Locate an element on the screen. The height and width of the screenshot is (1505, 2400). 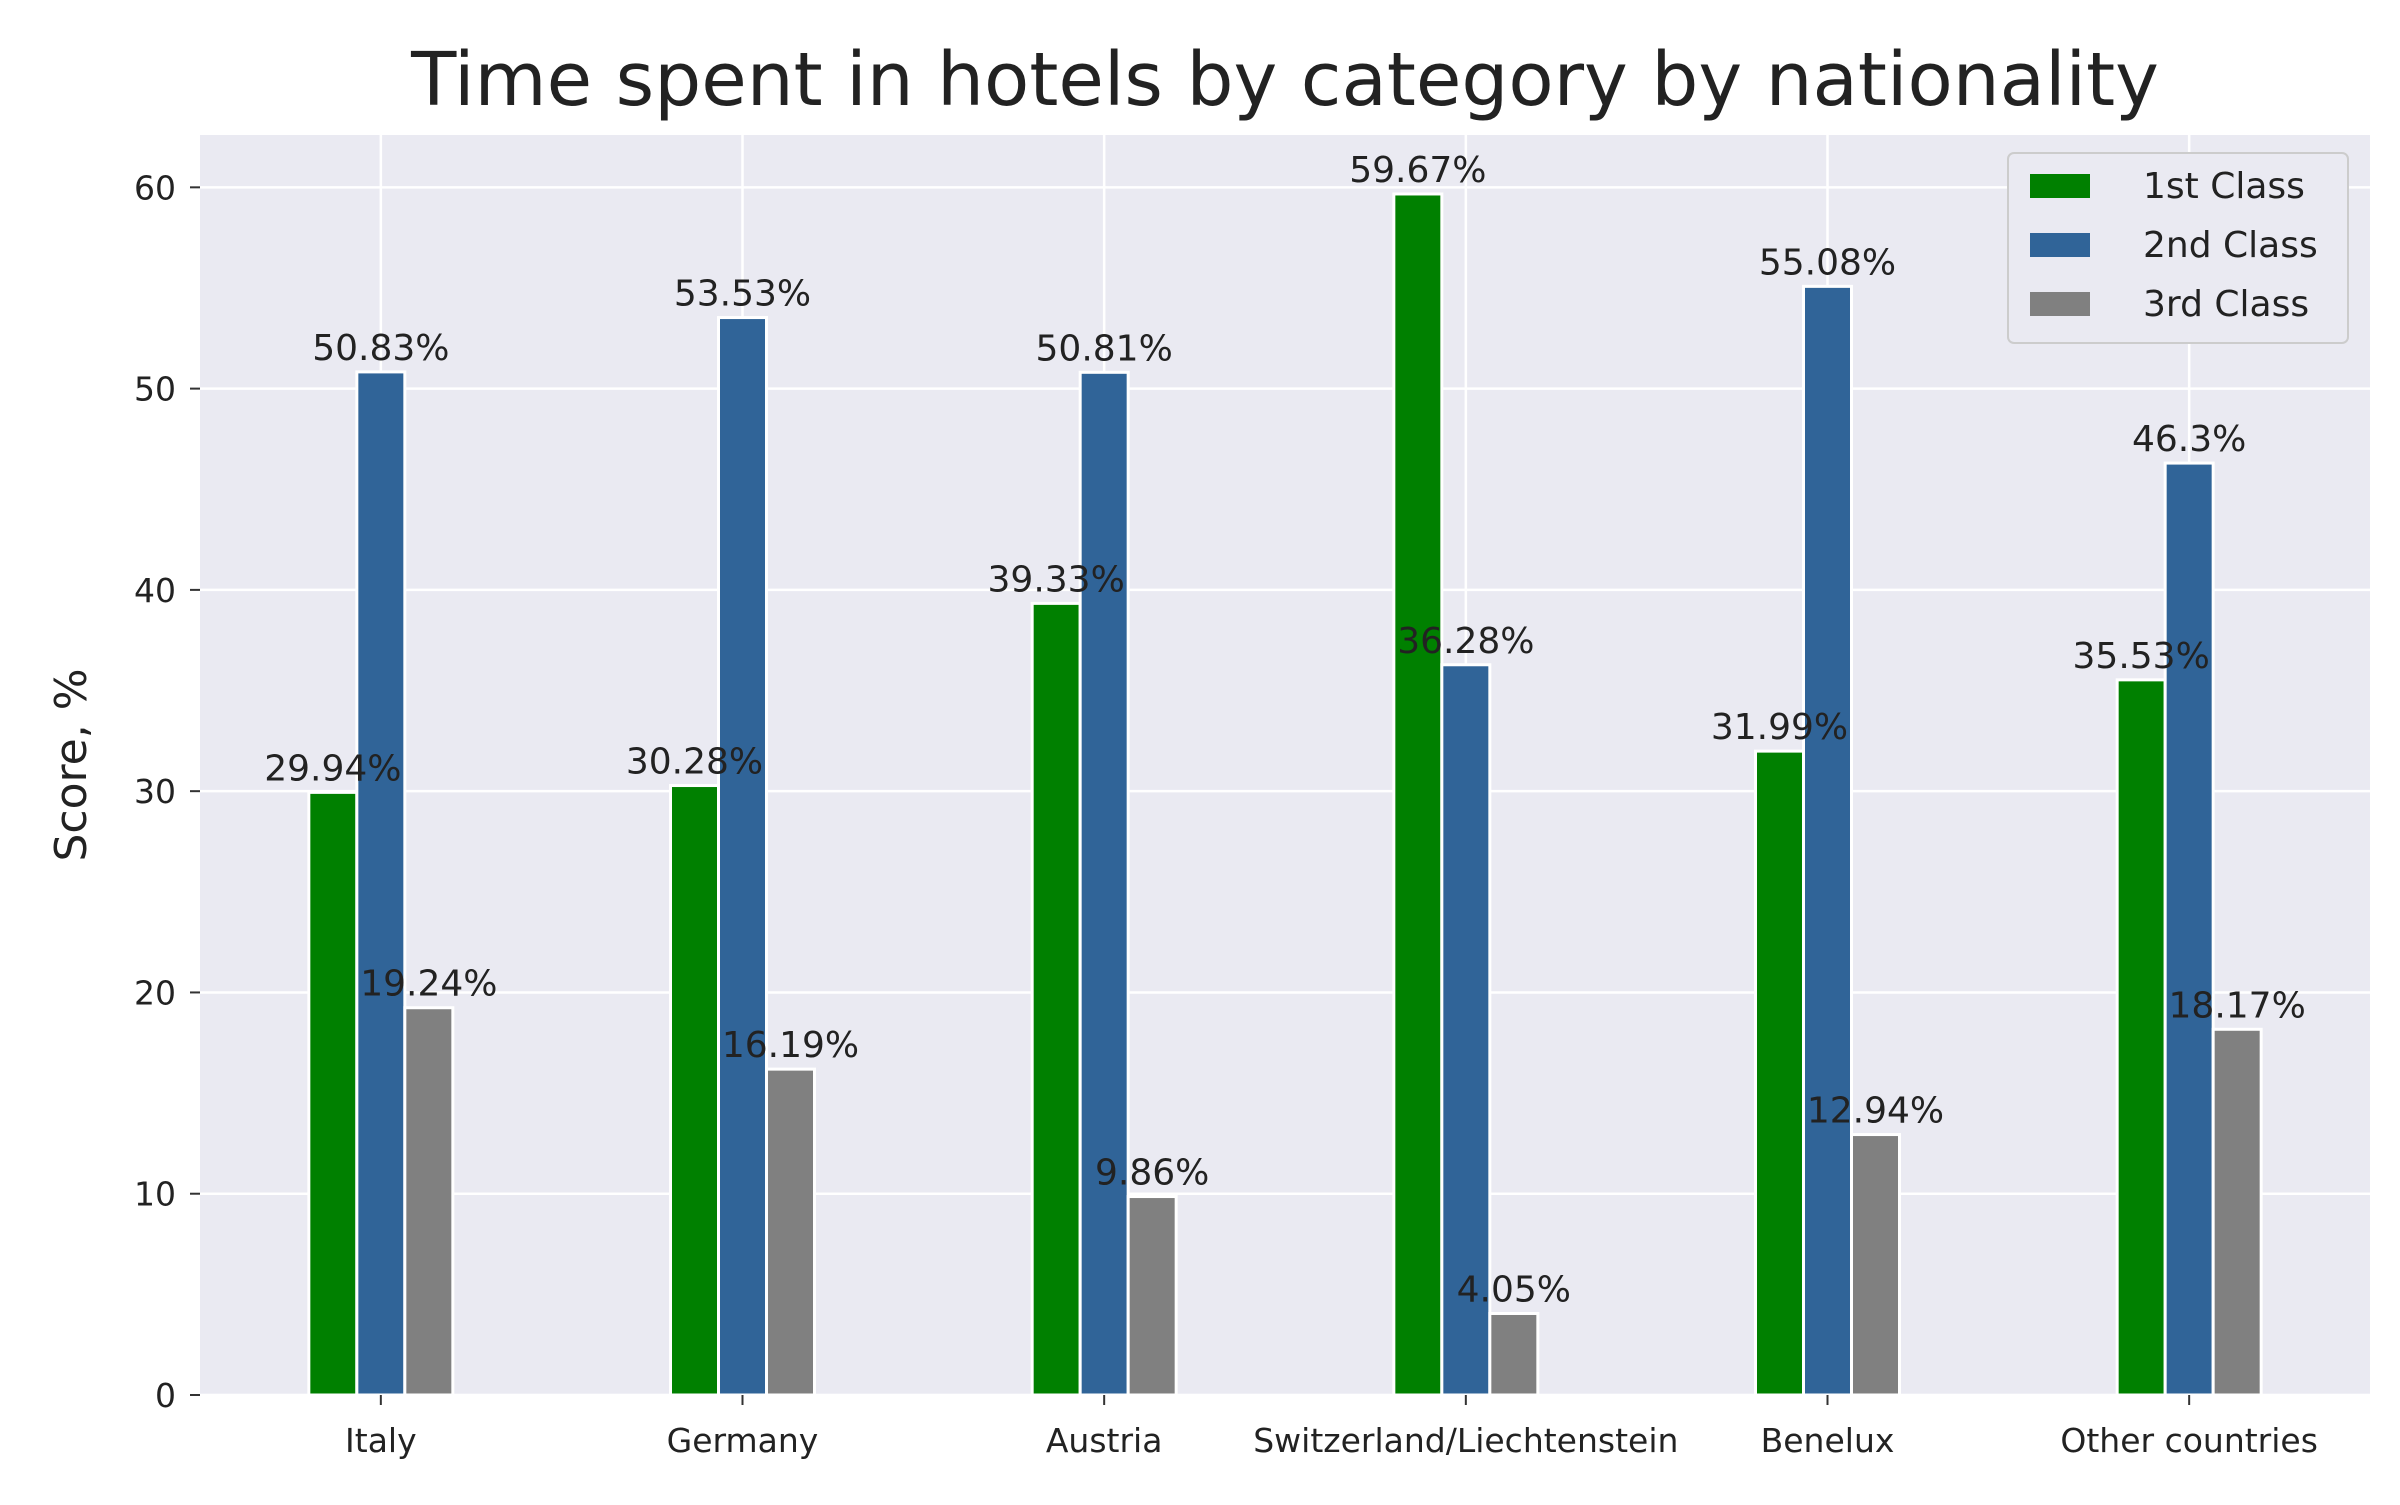
value-label: 16.19% is located at coordinates (790, 1045).